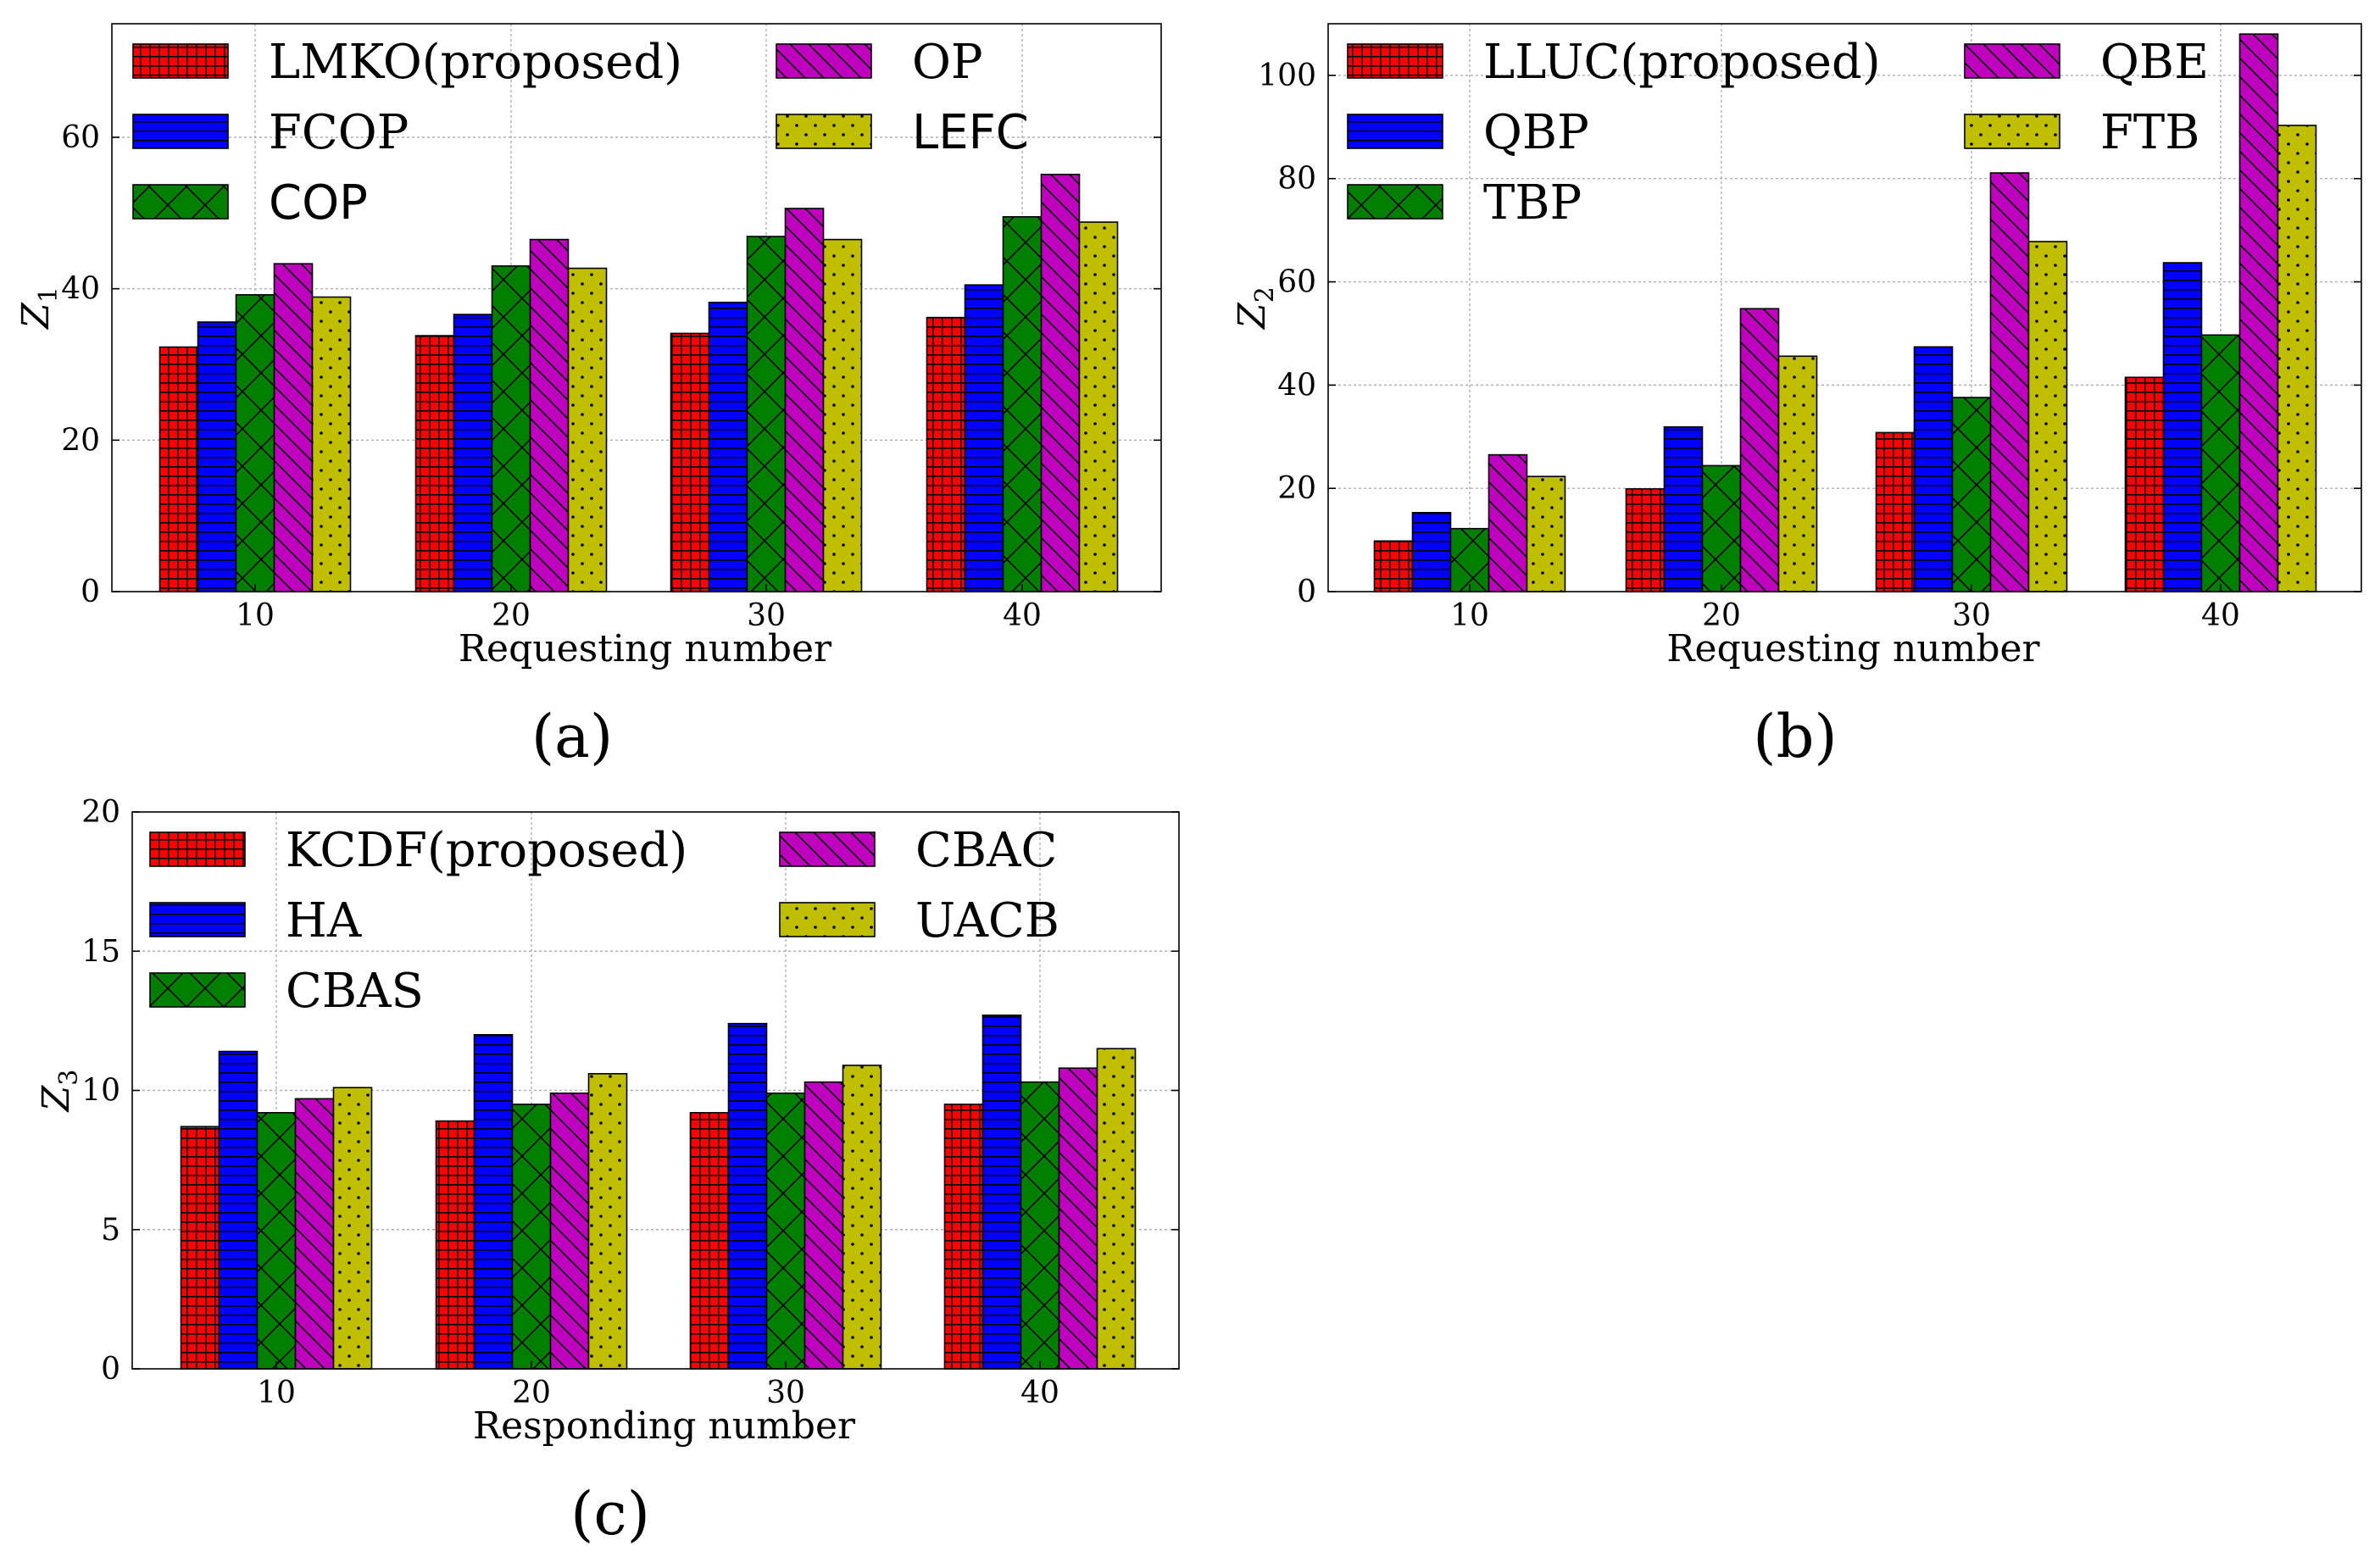  Describe the element at coordinates (1895, 511) in the screenshot. I see `bar-lluc-proposed--30` at that location.